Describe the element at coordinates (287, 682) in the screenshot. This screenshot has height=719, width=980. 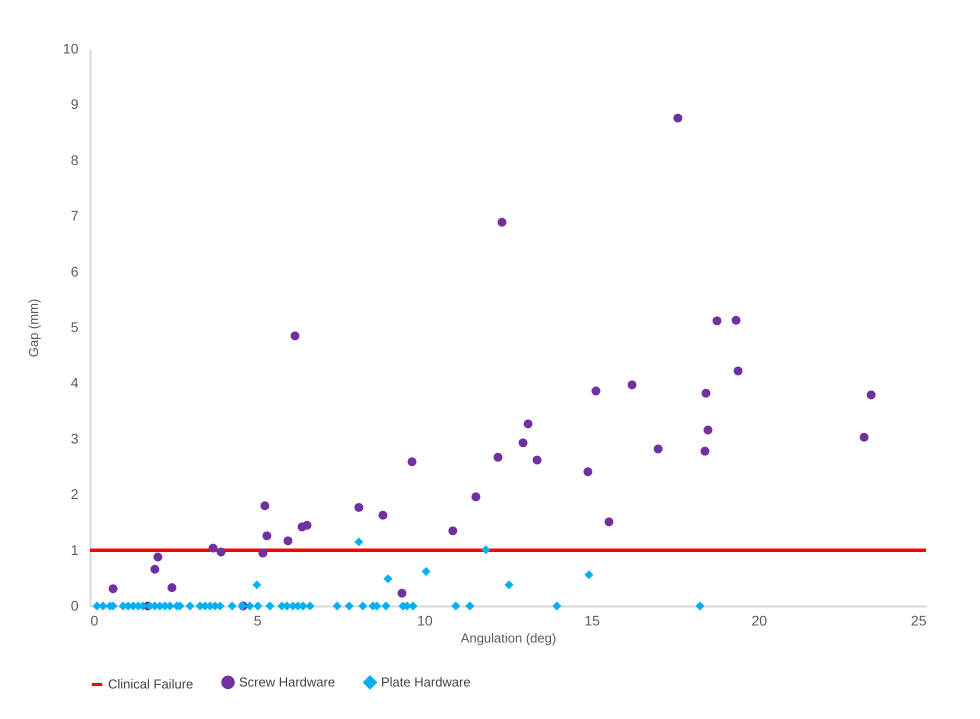
I see `legend-label: Screw Hardware` at that location.